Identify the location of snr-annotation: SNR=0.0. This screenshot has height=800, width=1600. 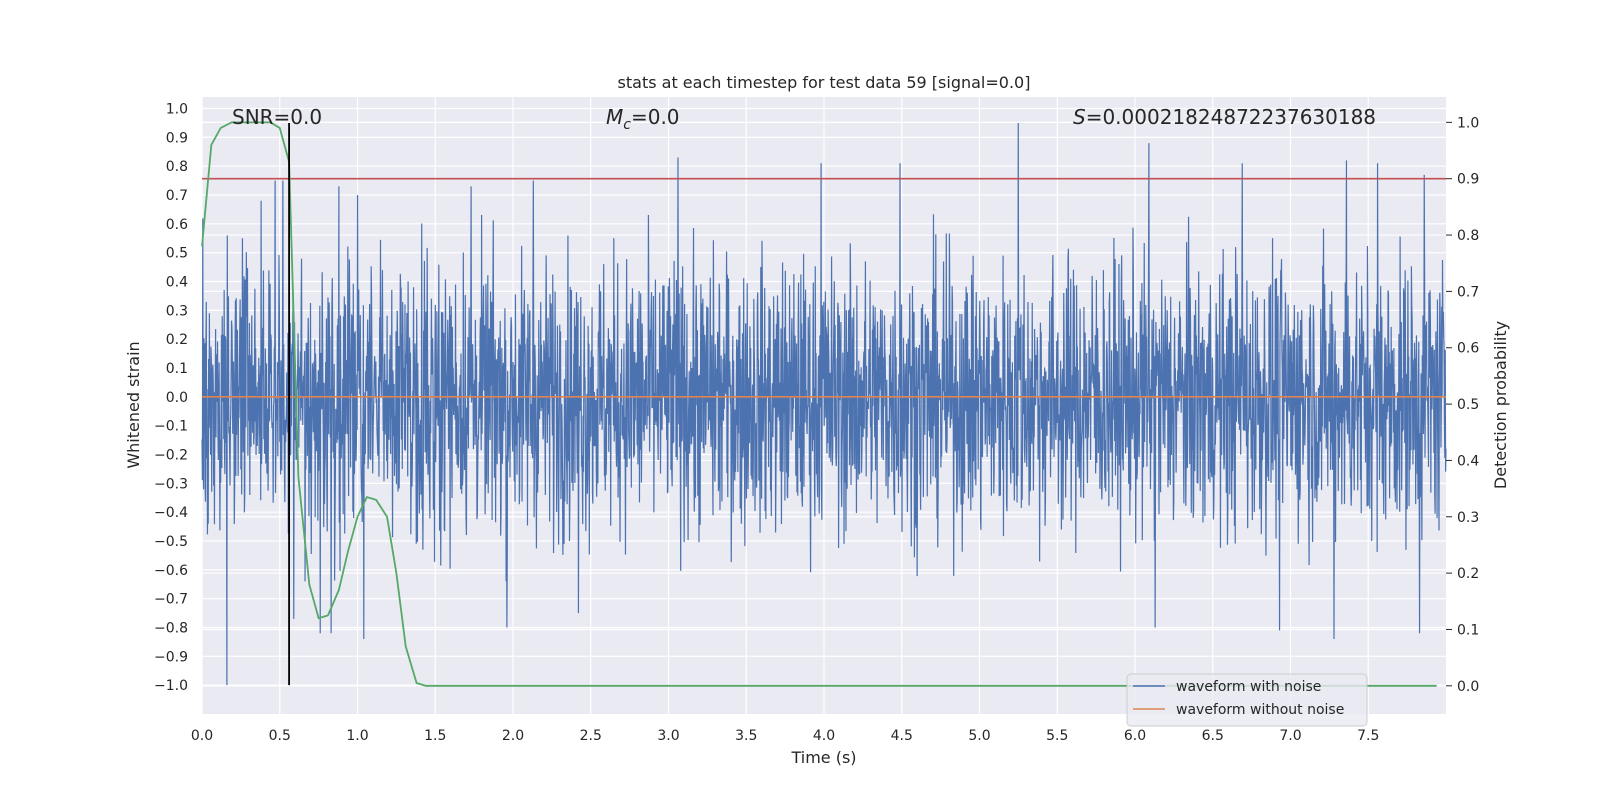
(277, 117).